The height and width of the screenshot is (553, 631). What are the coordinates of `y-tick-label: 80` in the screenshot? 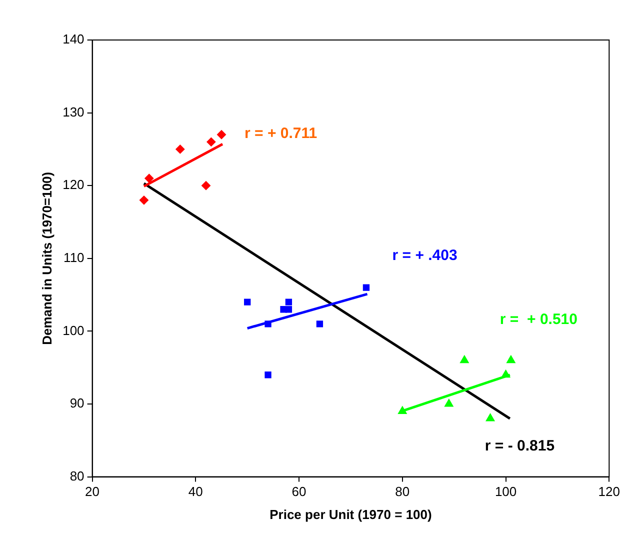 It's located at (77, 476).